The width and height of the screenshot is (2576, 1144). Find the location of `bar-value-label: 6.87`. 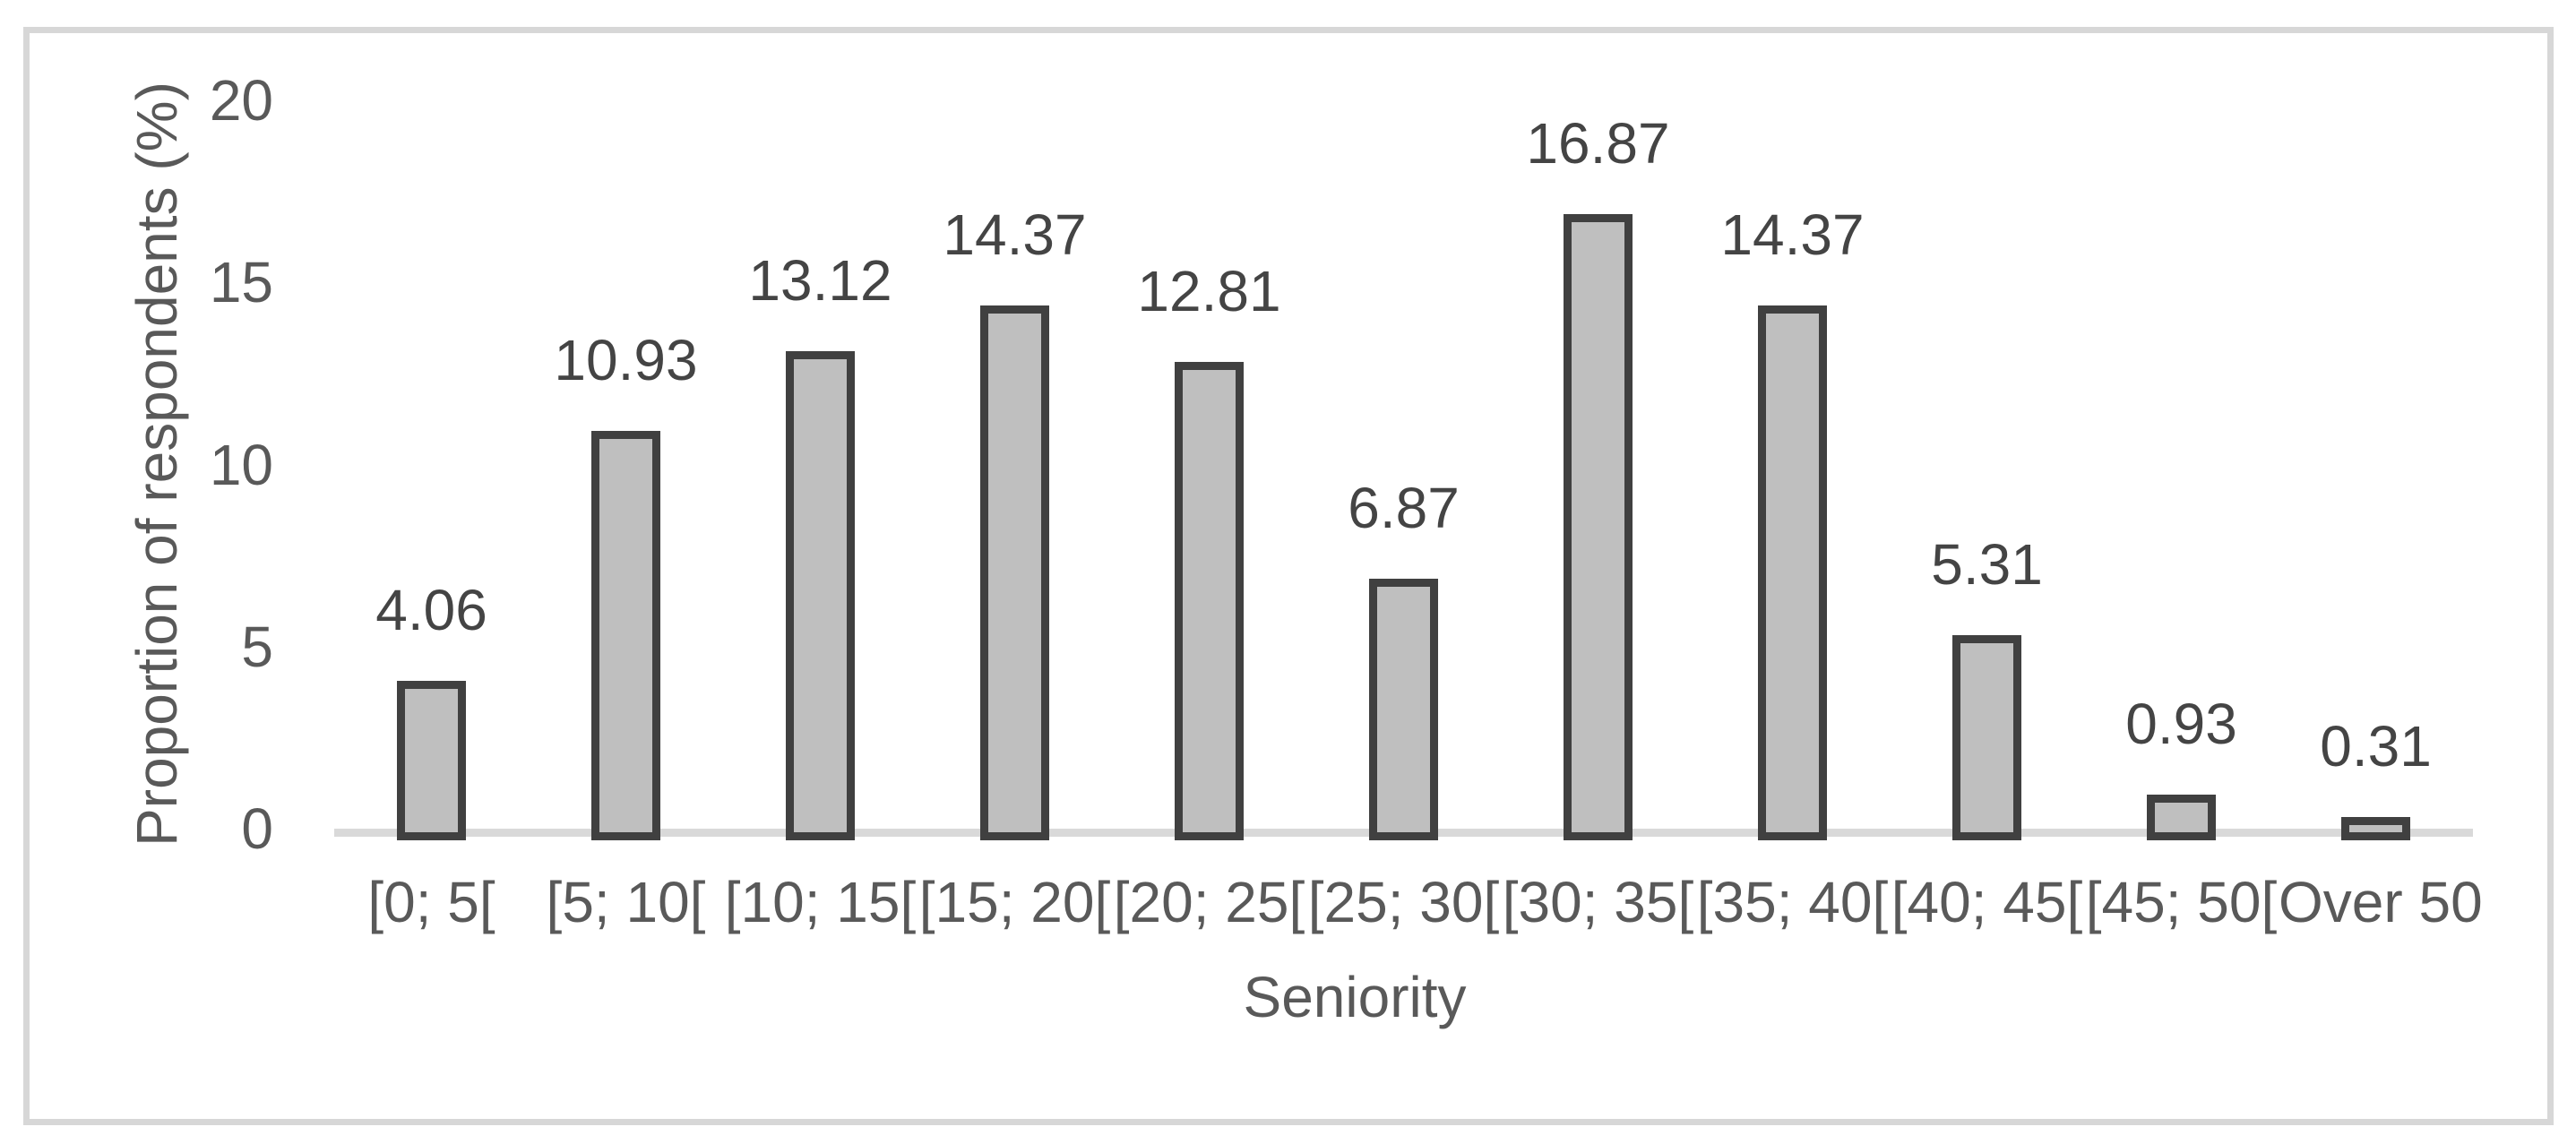

bar-value-label: 6.87 is located at coordinates (1404, 508).